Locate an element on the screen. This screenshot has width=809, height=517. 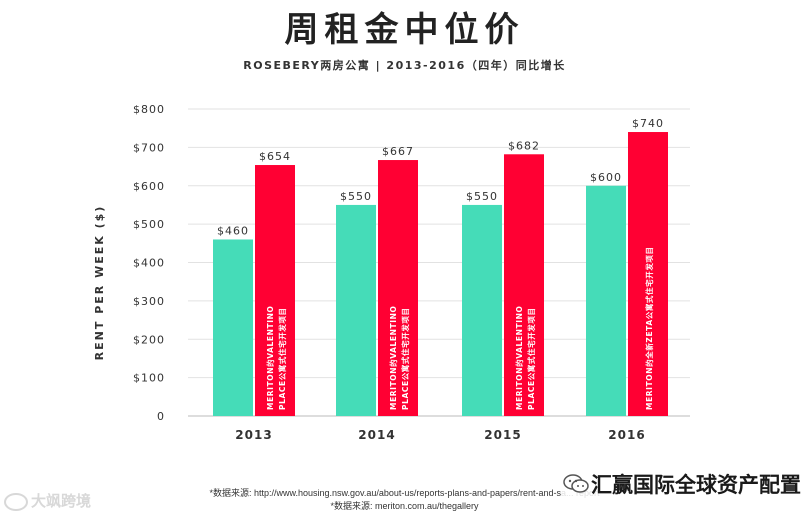
y-tick-label: $700 is located at coordinates (149, 147).